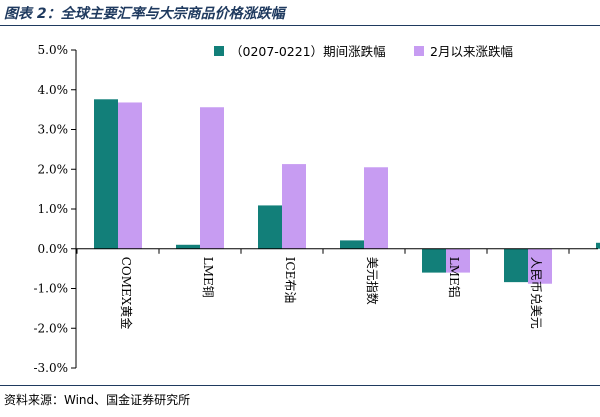  Describe the element at coordinates (372, 281) in the screenshot. I see `category-label: 美元指数` at that location.